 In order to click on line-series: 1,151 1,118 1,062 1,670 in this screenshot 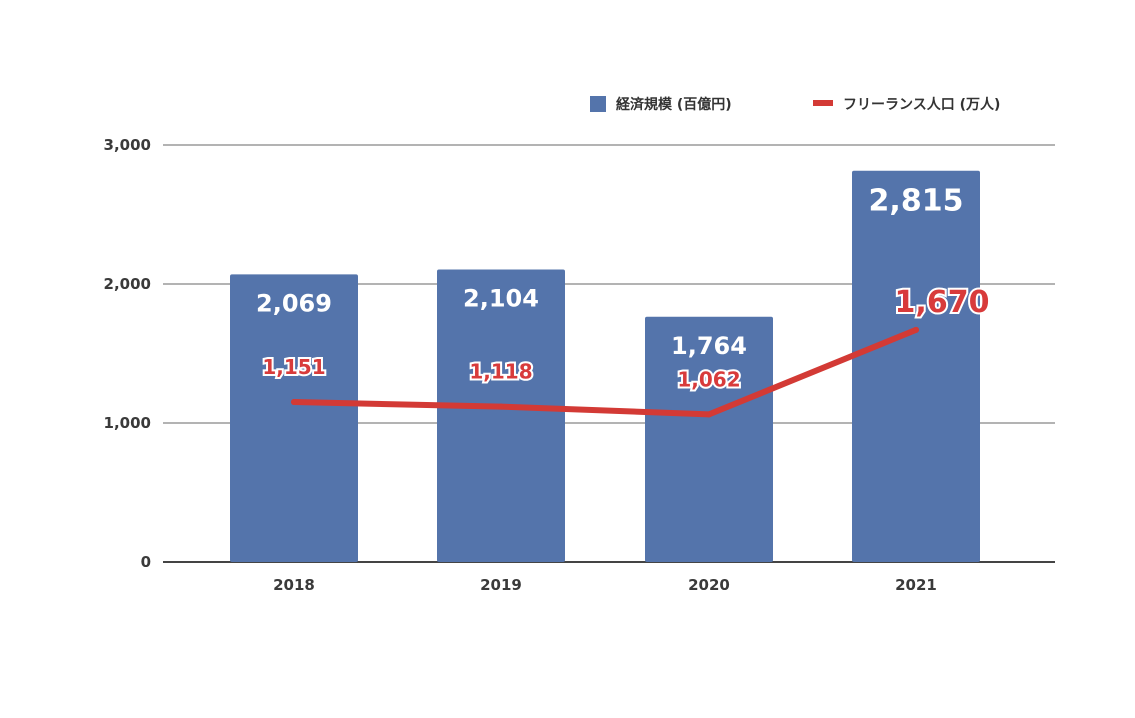, I will do `click(625, 350)`.